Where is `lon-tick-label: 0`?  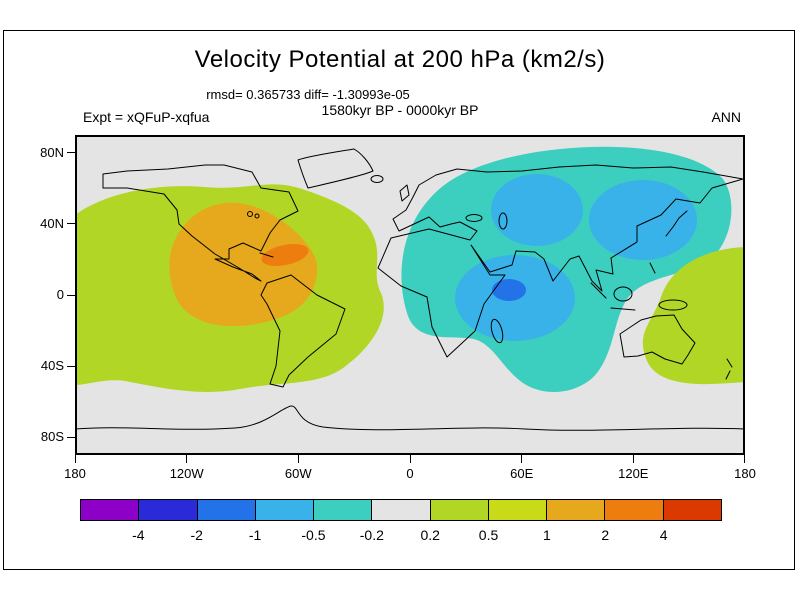
lon-tick-label: 0 is located at coordinates (410, 473).